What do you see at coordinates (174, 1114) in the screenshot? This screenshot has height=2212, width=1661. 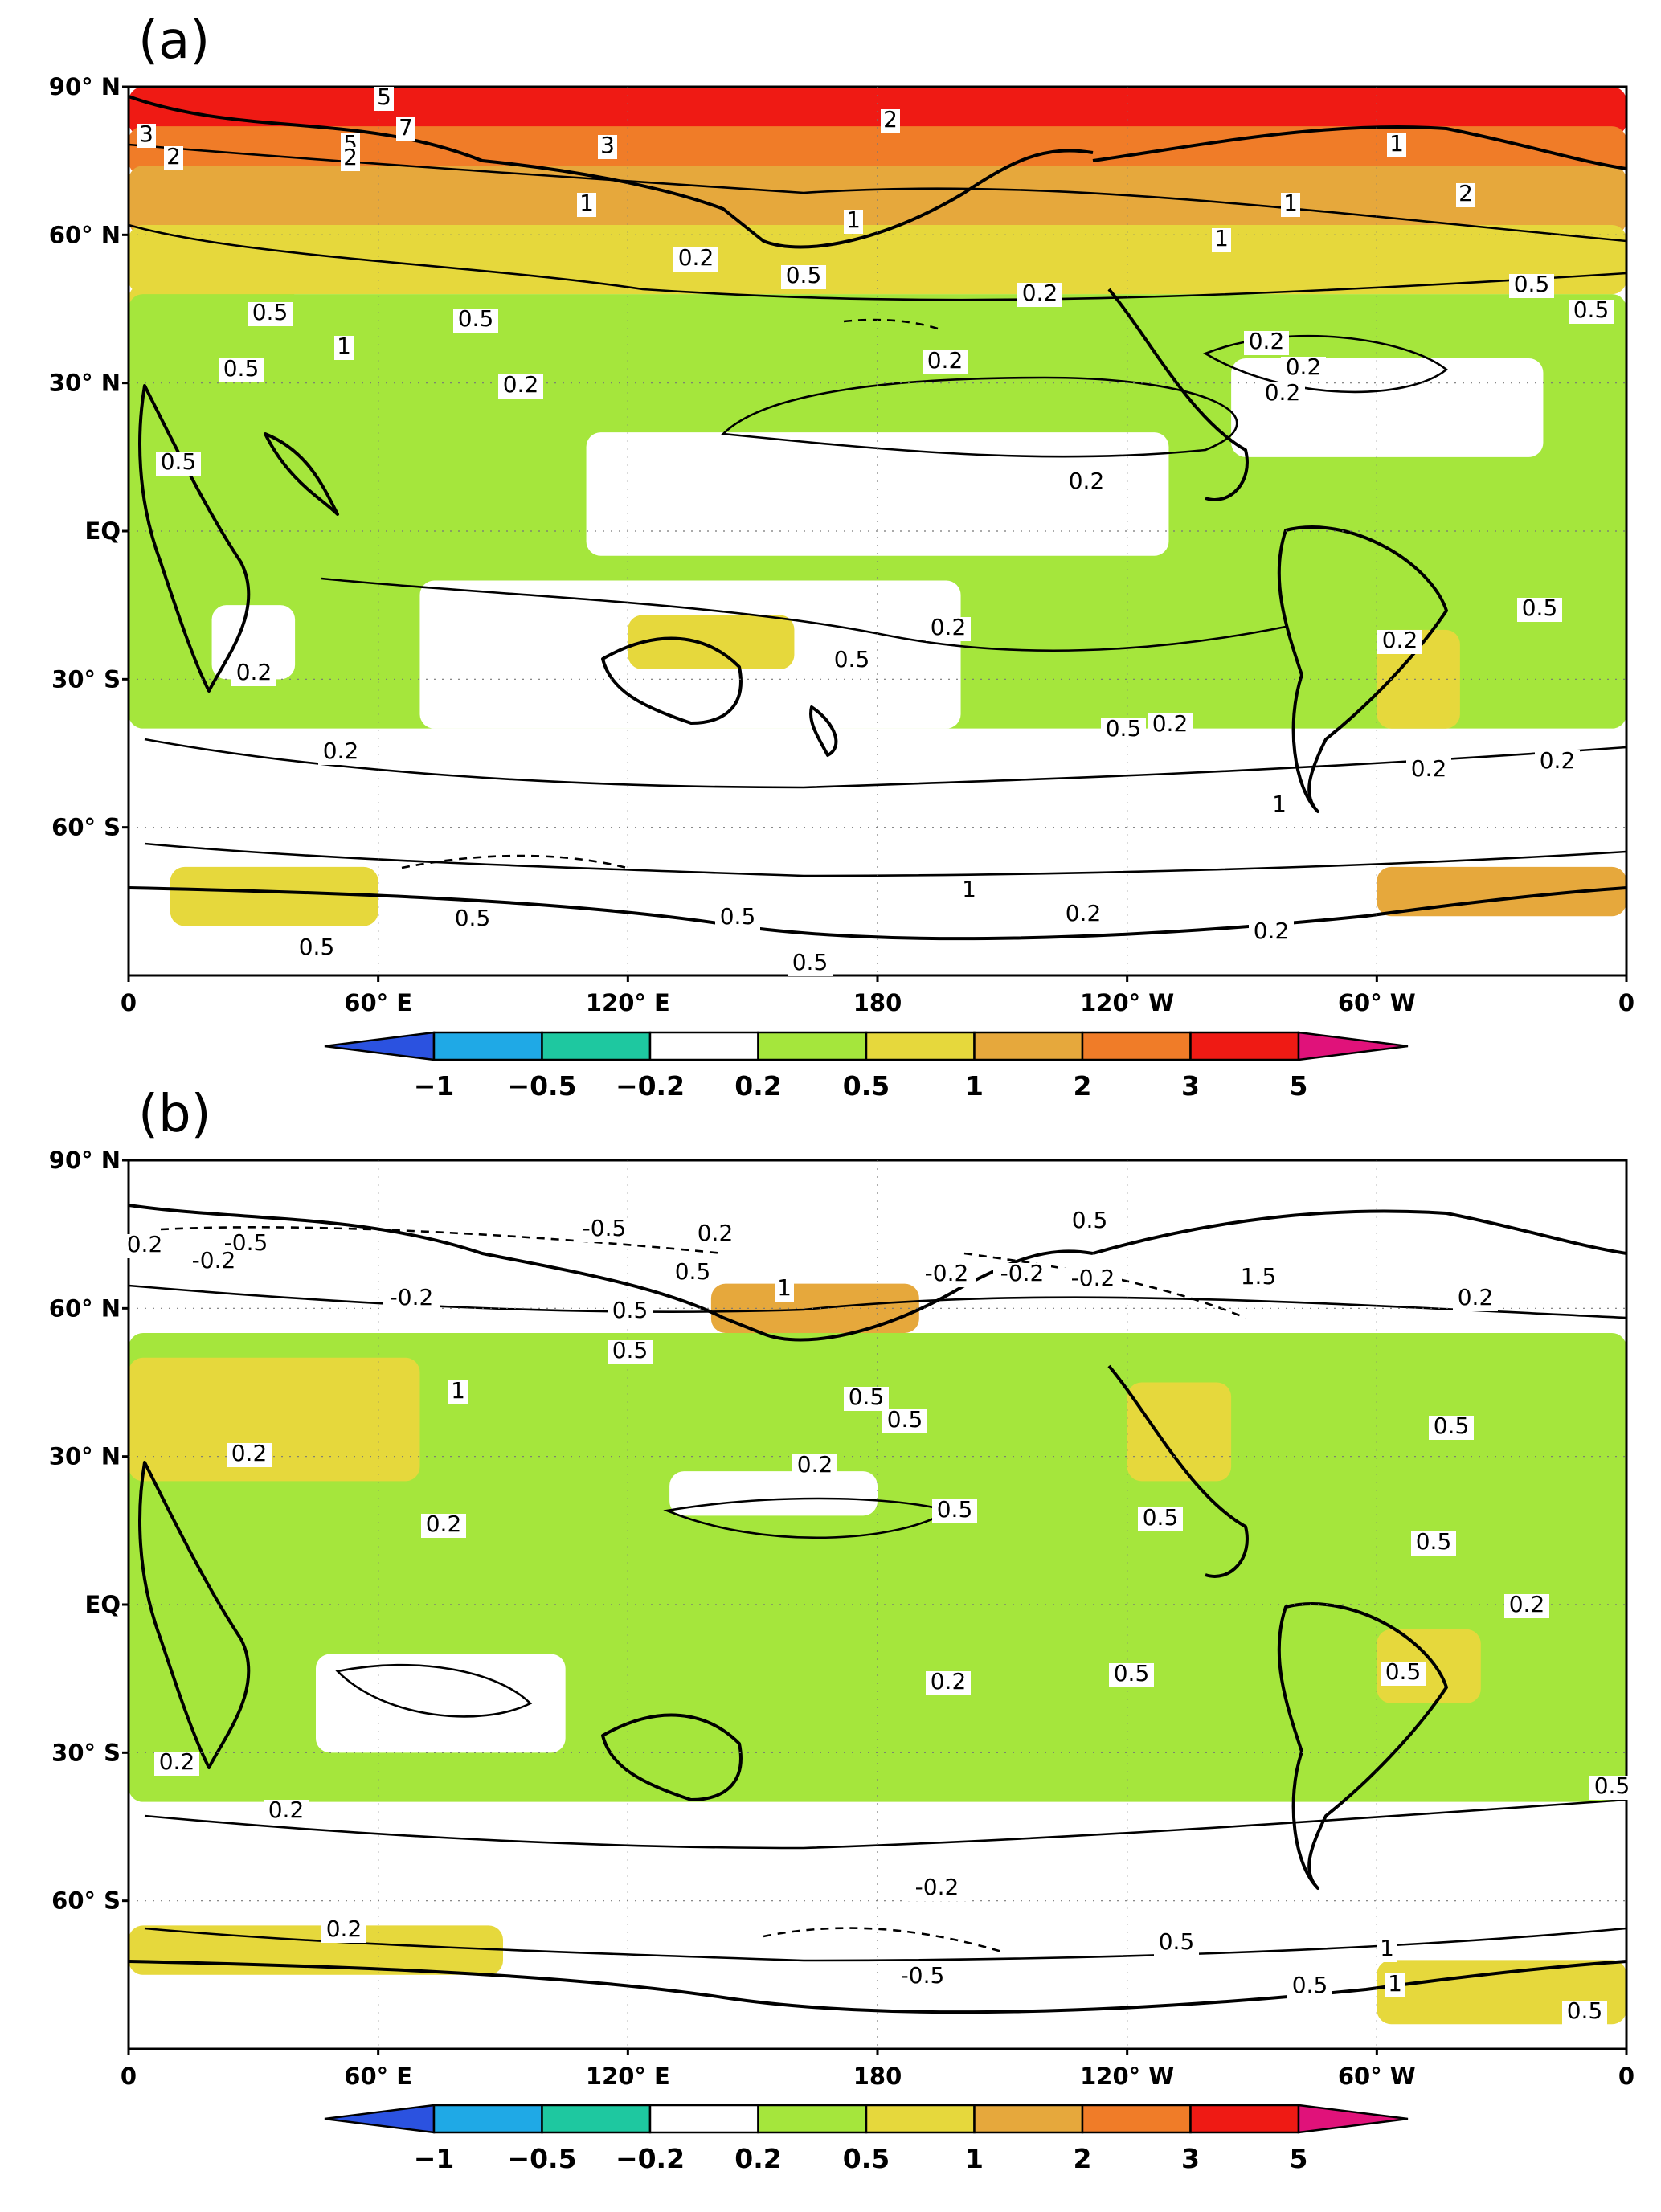 I see `panel-b-label: (b)` at bounding box center [174, 1114].